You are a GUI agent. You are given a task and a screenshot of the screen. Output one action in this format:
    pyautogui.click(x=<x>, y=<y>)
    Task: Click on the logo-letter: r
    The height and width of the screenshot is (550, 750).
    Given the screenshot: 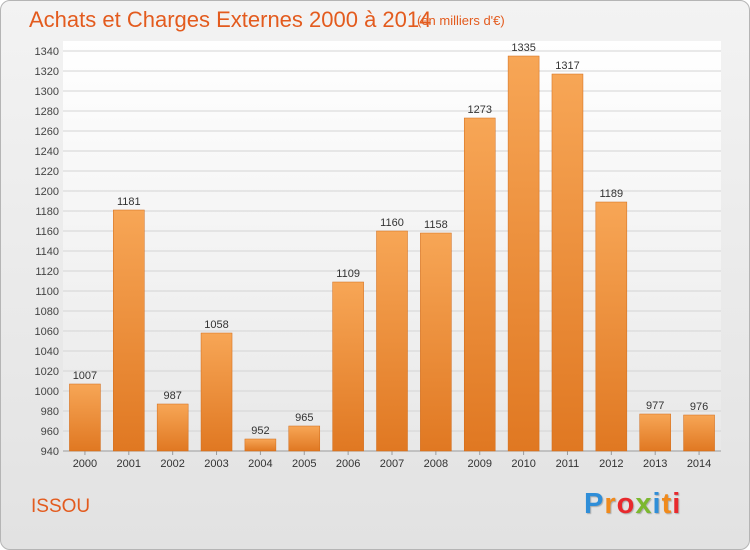 What is the action you would take?
    pyautogui.click(x=610, y=504)
    